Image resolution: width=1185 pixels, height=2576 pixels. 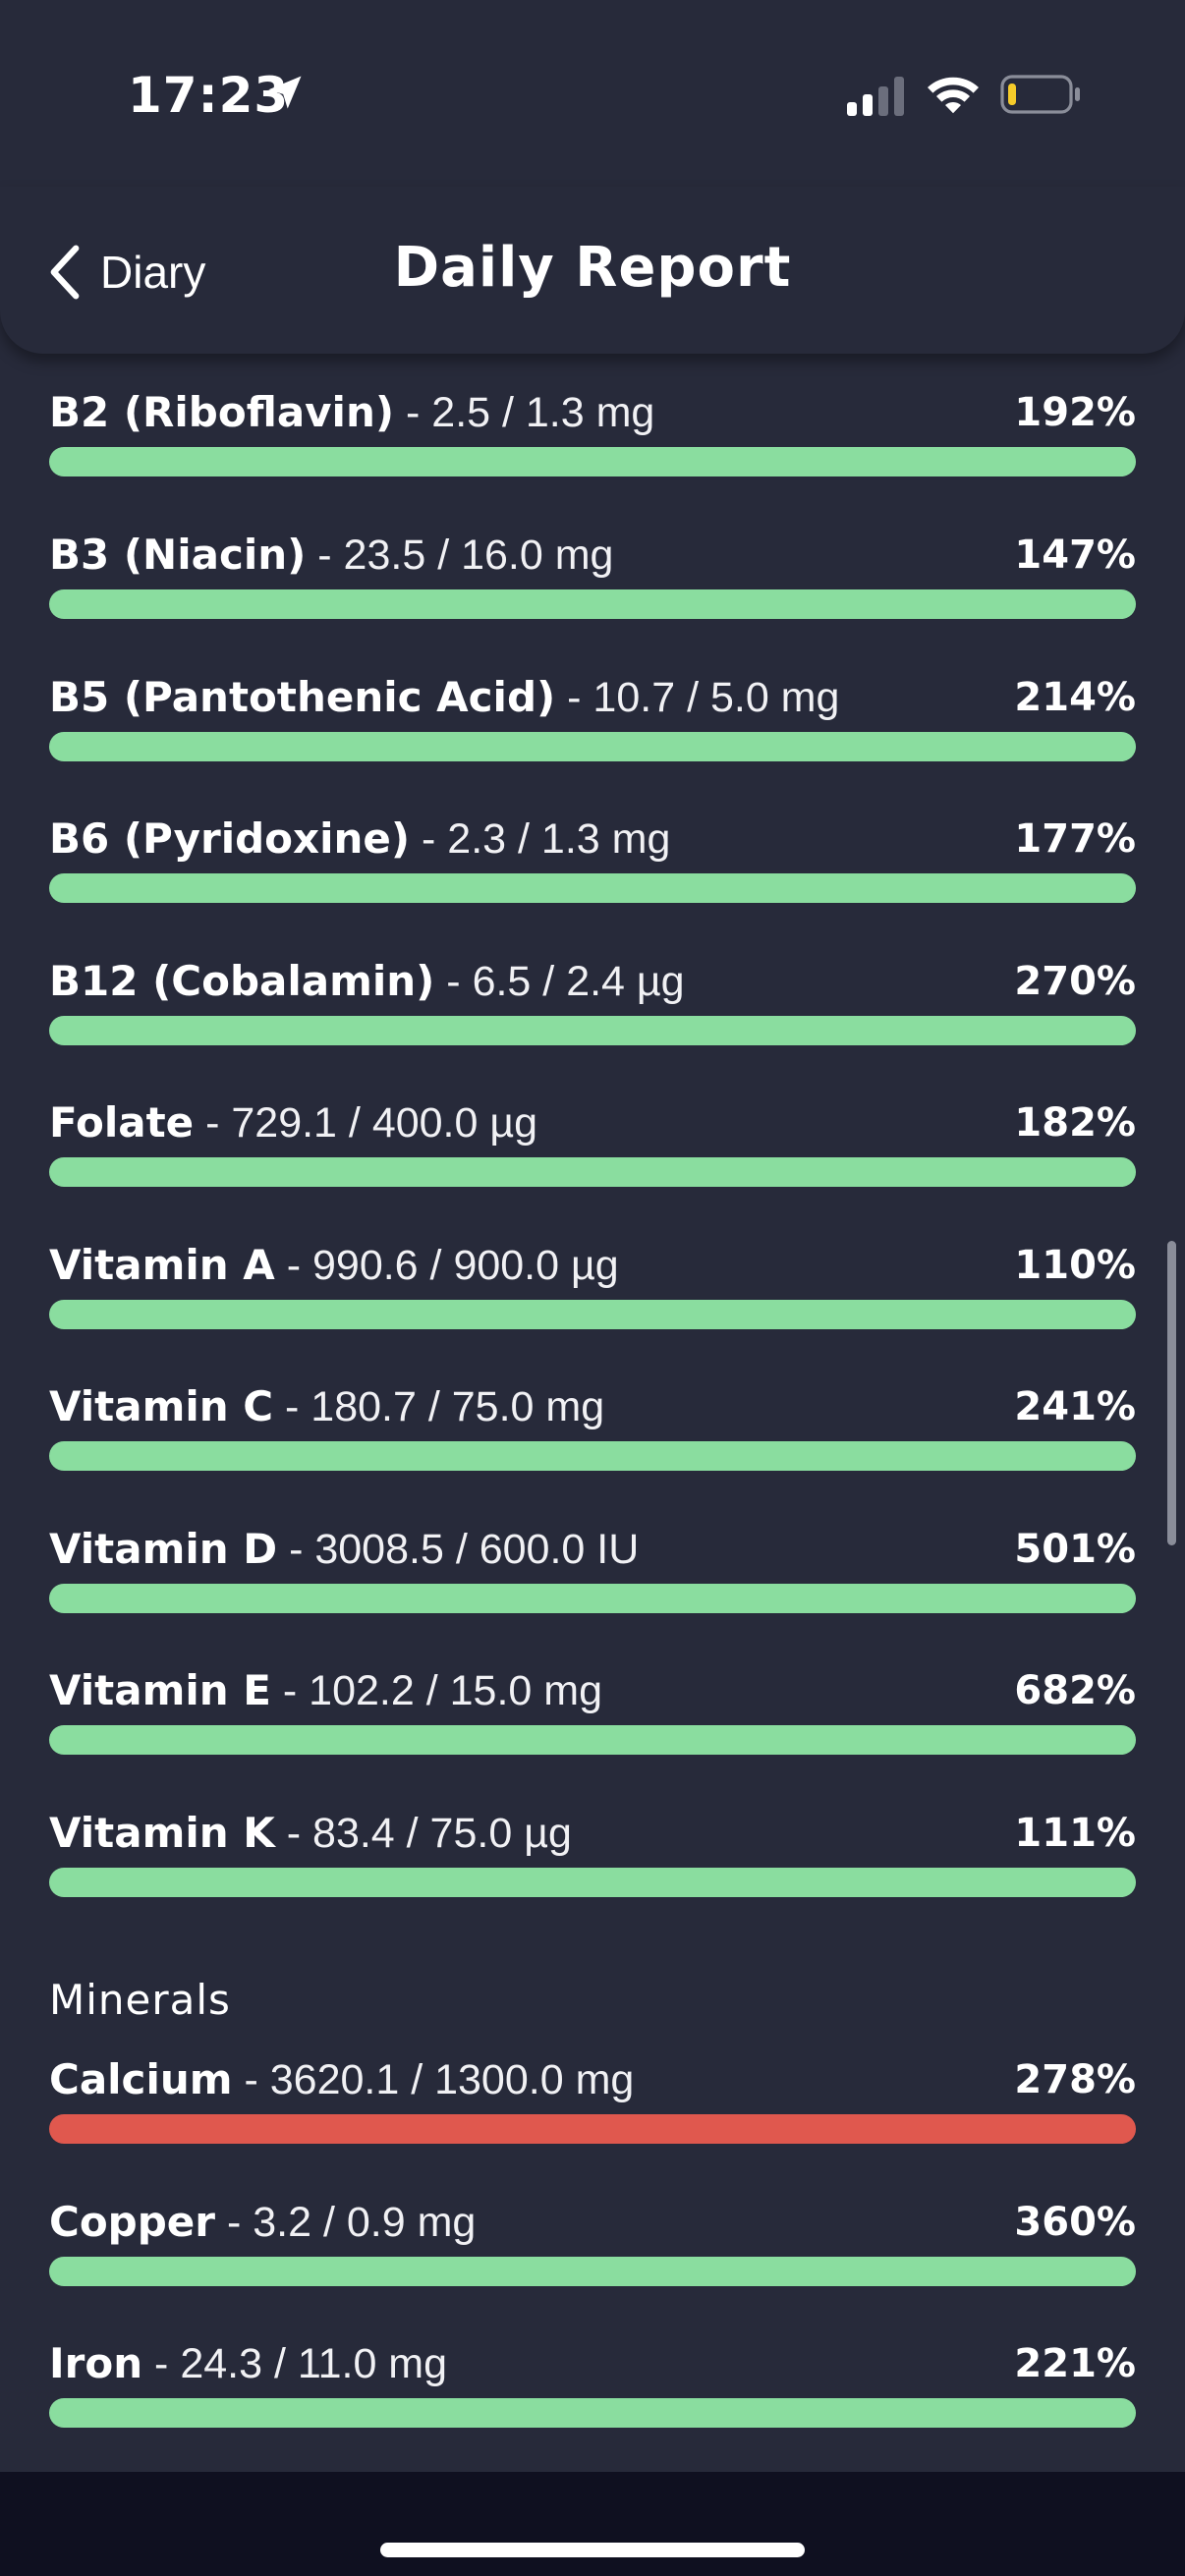 I want to click on section-title-minerals: Minerals, so click(x=140, y=2000).